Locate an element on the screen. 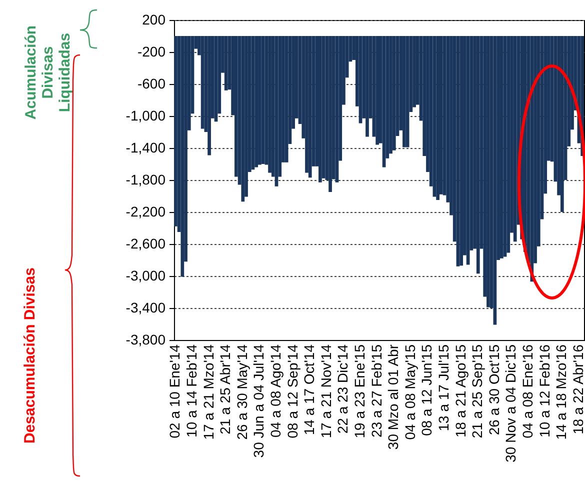 The image size is (585, 504). y-tick-label: -1,800 is located at coordinates (146, 180).